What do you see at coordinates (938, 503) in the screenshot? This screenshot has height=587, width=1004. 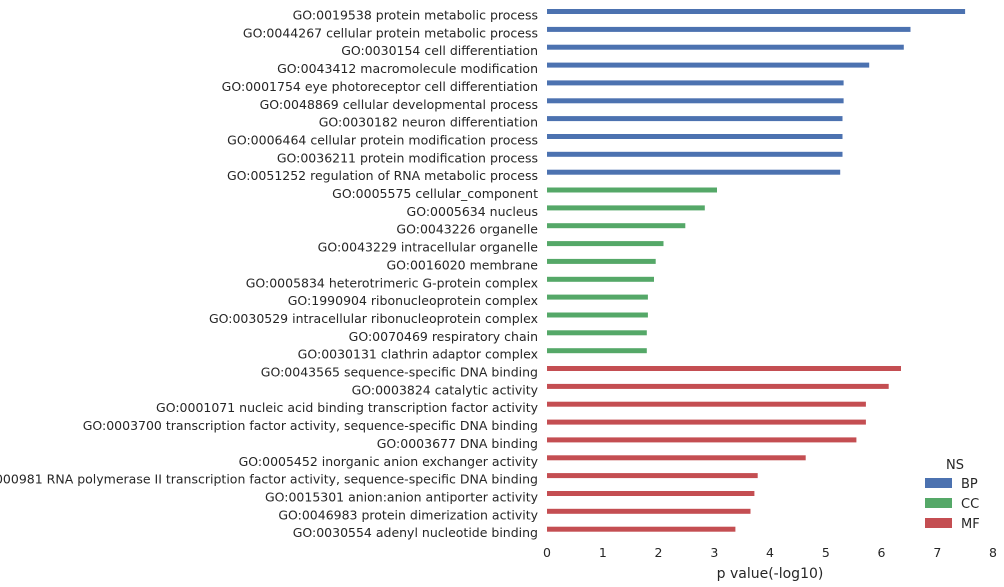 I see `legend-swatch-cc` at bounding box center [938, 503].